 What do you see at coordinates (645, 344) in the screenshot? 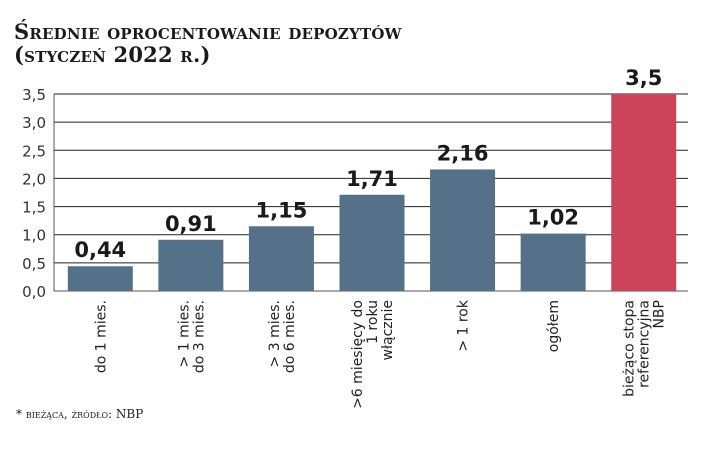
I see `category-label: referencyjna` at bounding box center [645, 344].